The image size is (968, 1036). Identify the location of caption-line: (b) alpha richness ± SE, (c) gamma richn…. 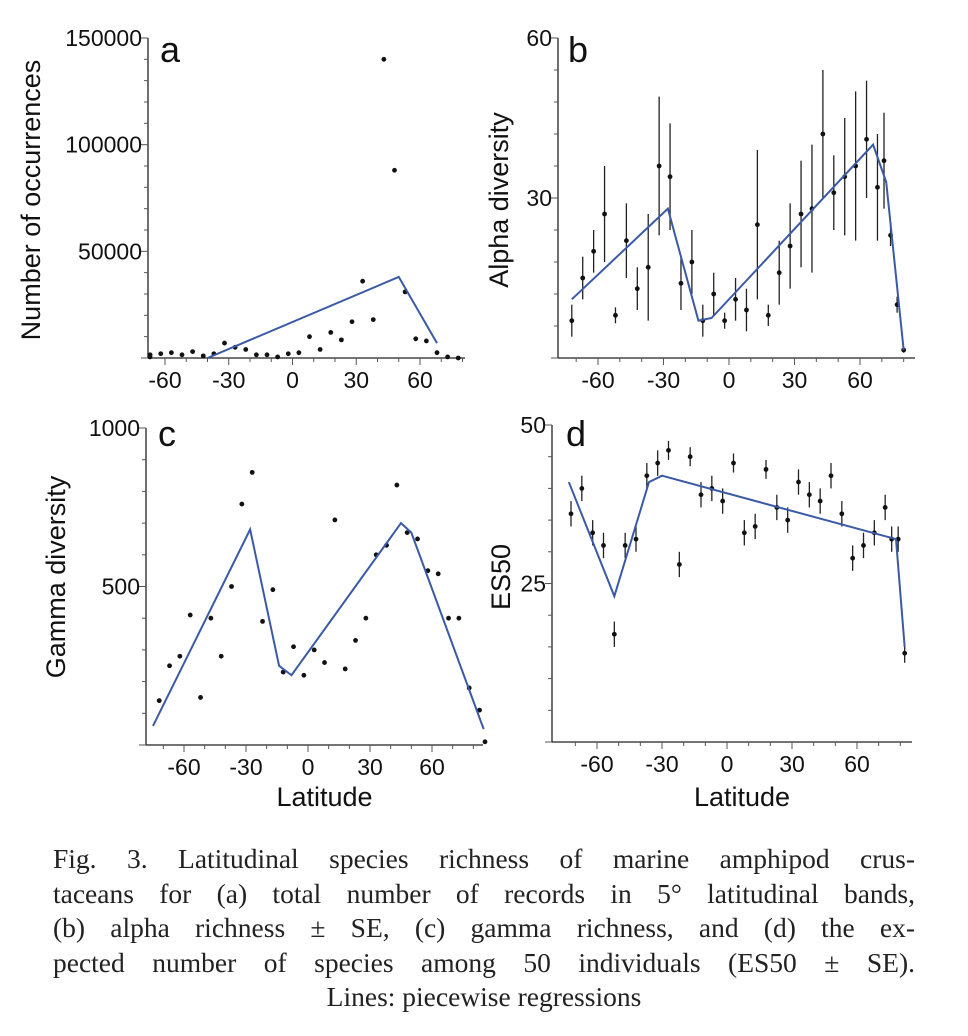
(484, 927).